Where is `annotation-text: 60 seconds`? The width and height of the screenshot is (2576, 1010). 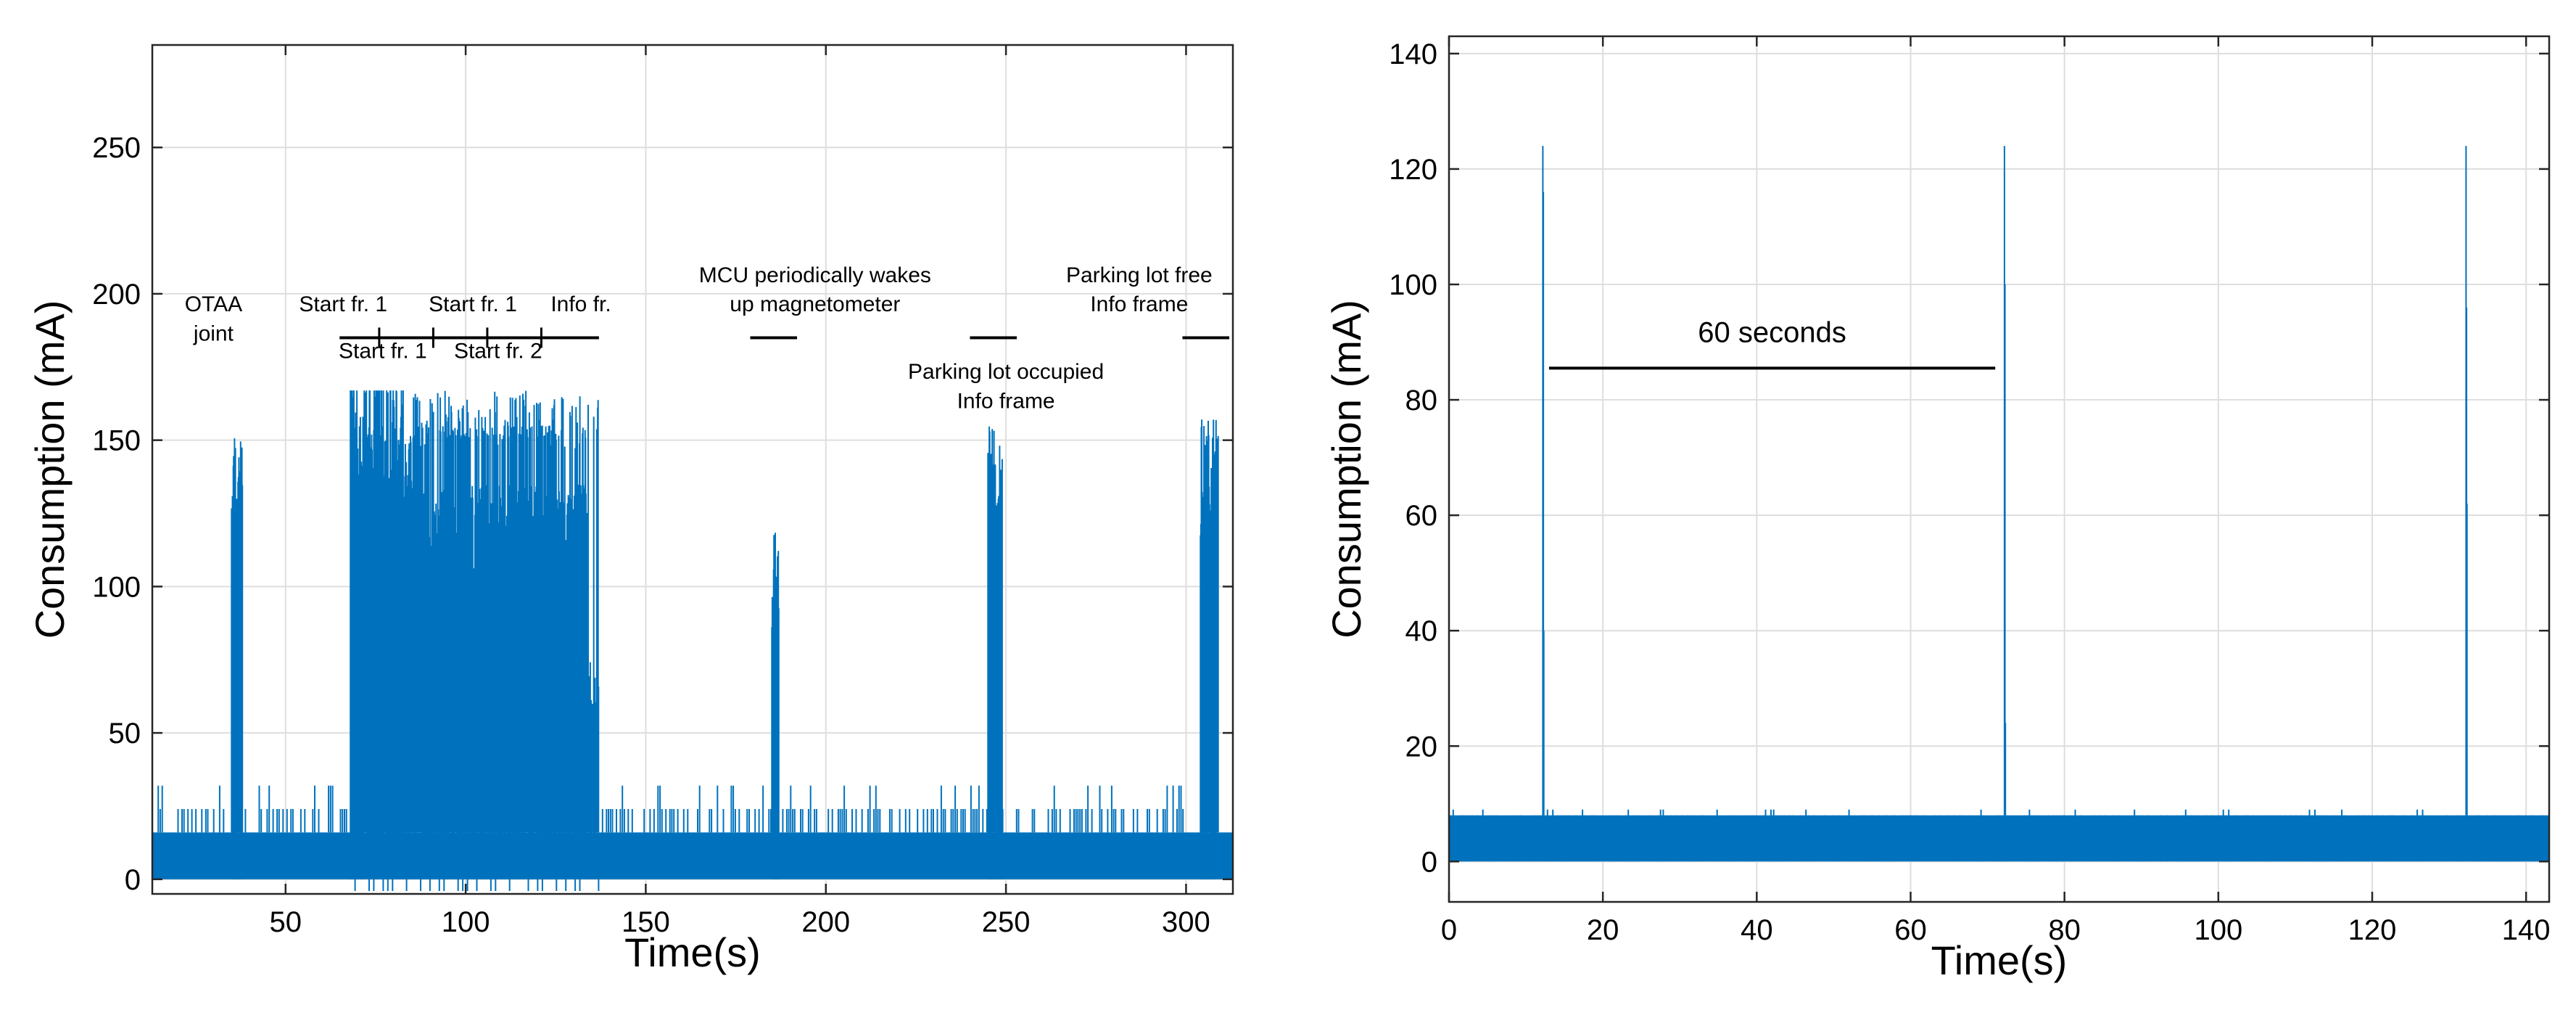
annotation-text: 60 seconds is located at coordinates (1772, 333).